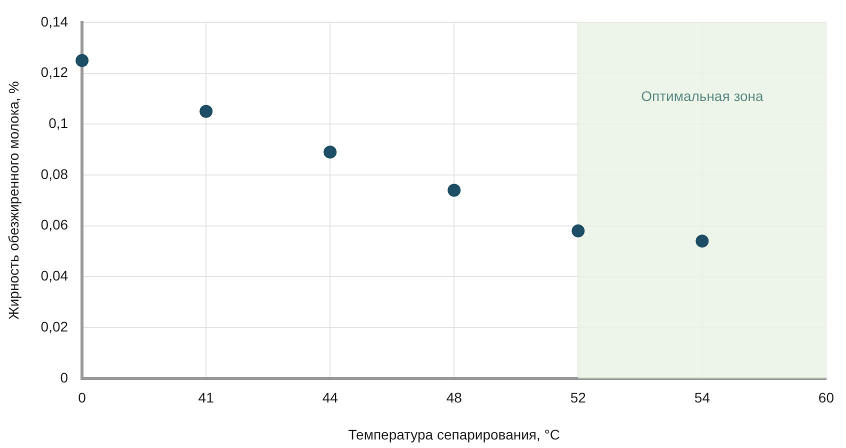 This screenshot has height=448, width=846. What do you see at coordinates (206, 398) in the screenshot?
I see `x-tick-label: 41` at bounding box center [206, 398].